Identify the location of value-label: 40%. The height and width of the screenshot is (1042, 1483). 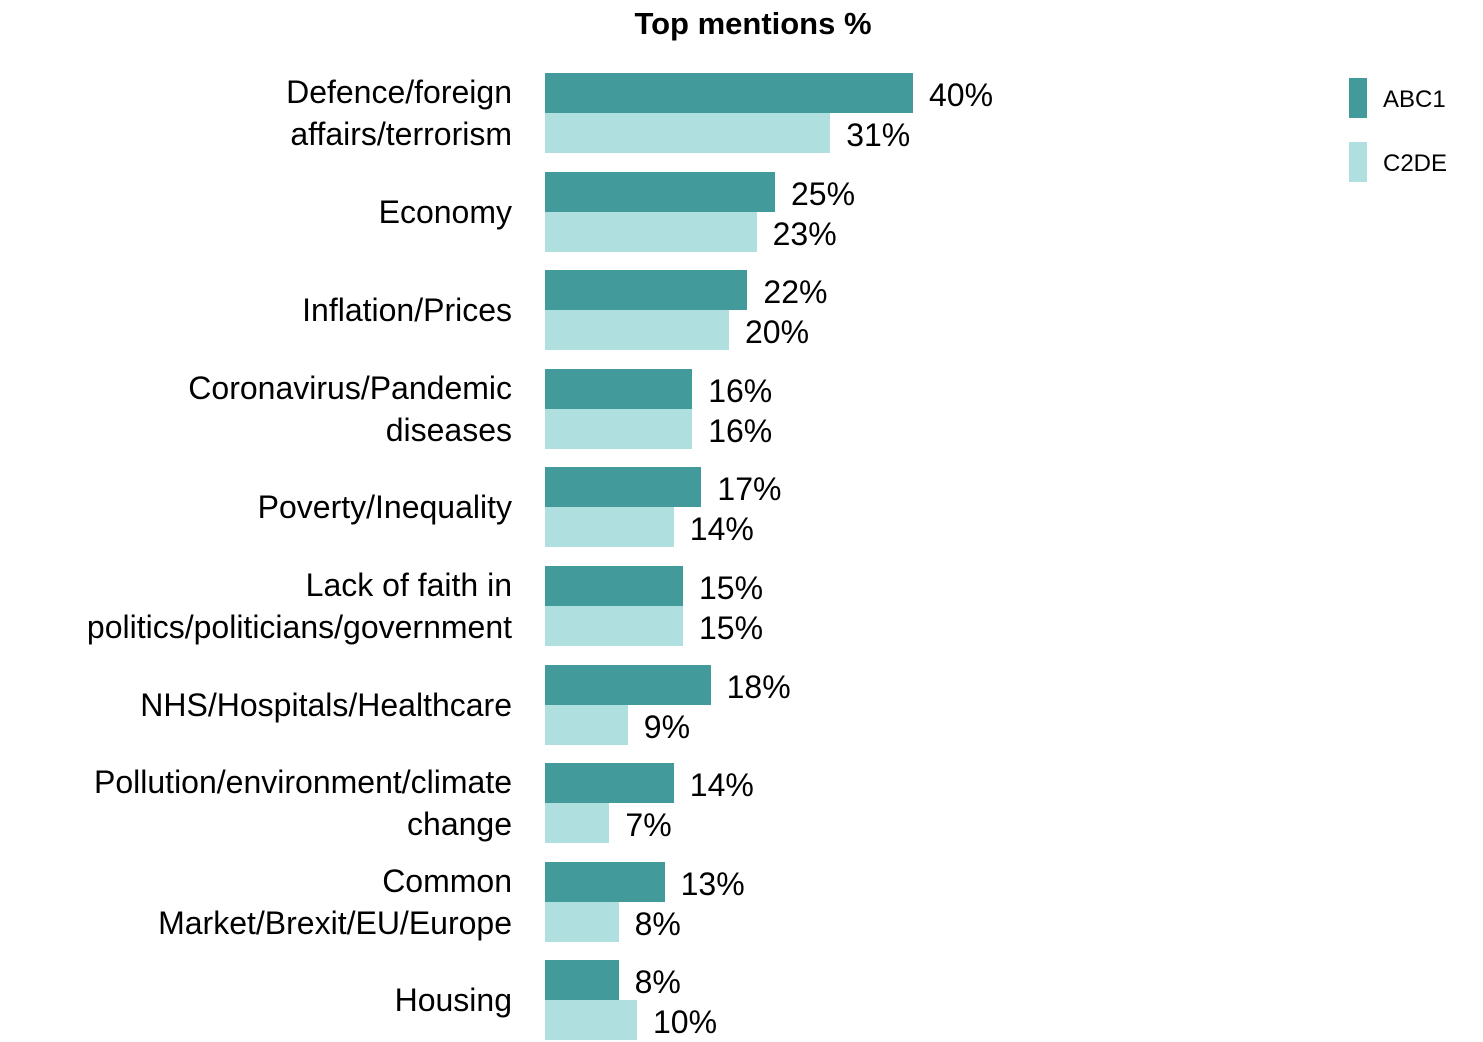
(961, 95).